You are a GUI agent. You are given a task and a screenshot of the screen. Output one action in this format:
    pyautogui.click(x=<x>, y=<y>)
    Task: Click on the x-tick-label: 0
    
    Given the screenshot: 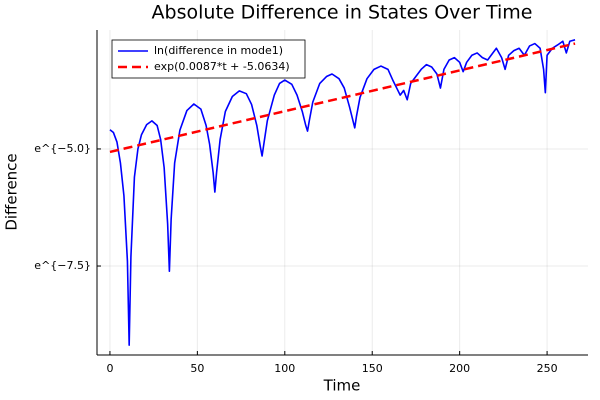 What is the action you would take?
    pyautogui.click(x=109, y=368)
    